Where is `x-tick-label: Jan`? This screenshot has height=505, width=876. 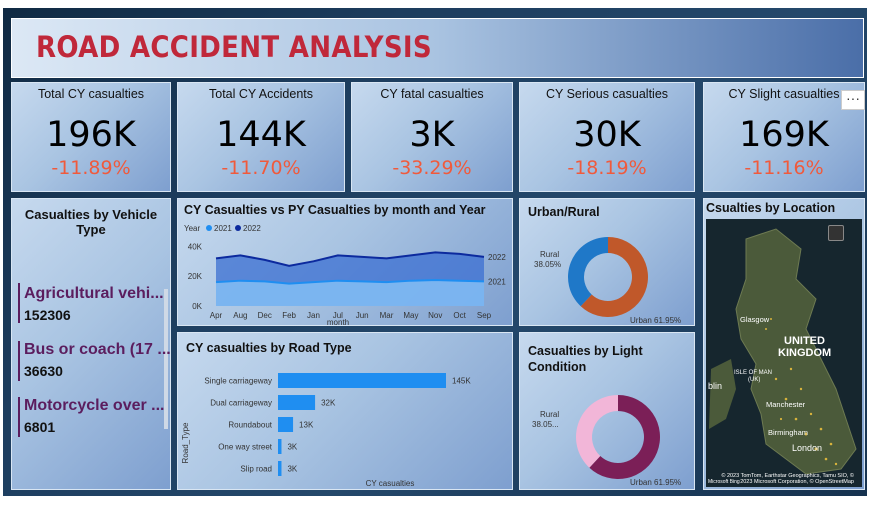
x-tick-label: Jan is located at coordinates (313, 315).